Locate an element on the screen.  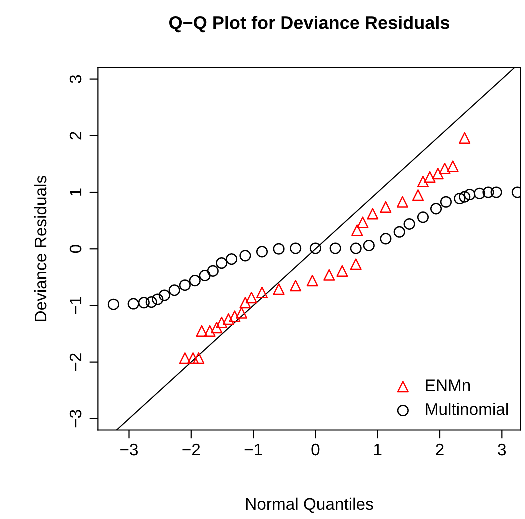
x-tick-label: −2 is located at coordinates (191, 450).